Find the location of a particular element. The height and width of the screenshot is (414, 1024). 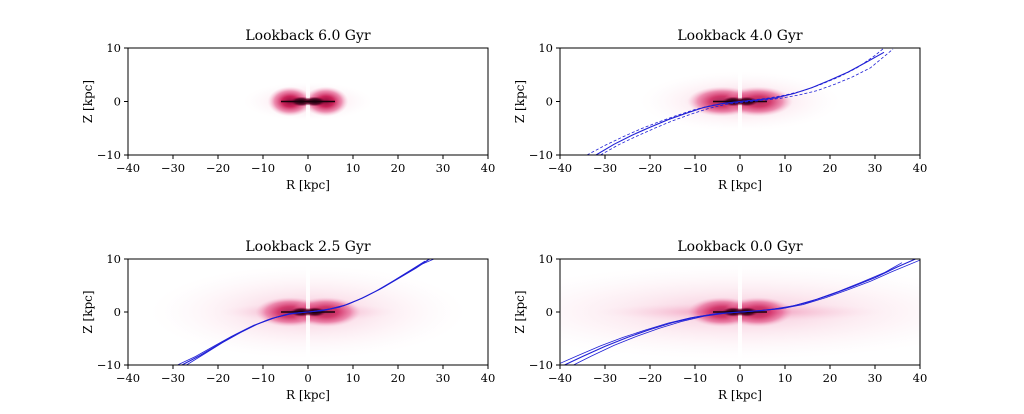

panel-title: Lookback 6.0 Gyr is located at coordinates (308, 36).